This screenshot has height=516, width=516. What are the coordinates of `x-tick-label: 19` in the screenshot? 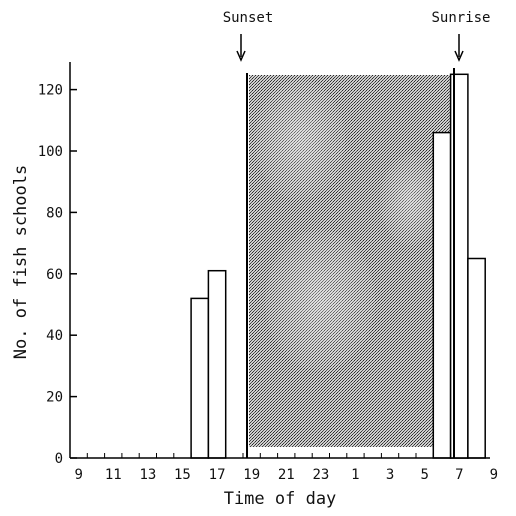 It's located at (251, 475).